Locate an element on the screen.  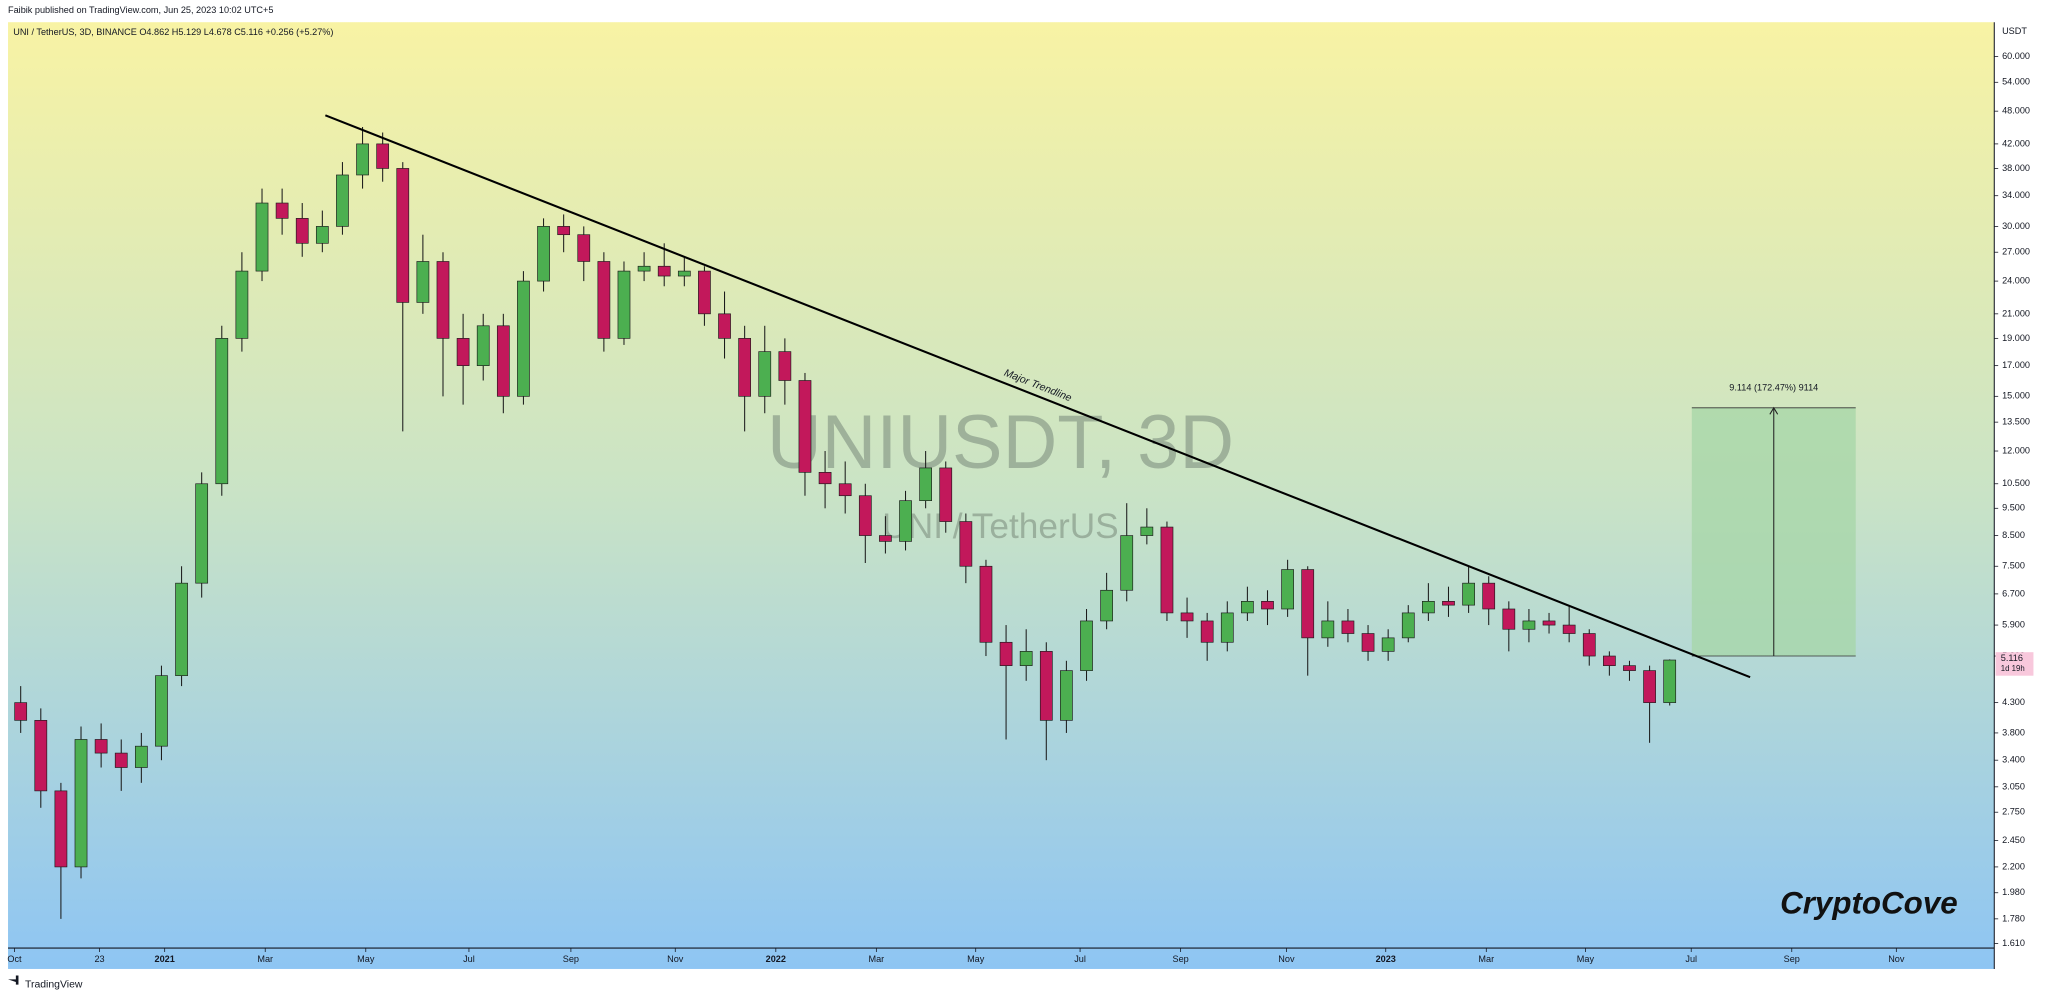
y-tick-label: 24.000 is located at coordinates (2016, 281).